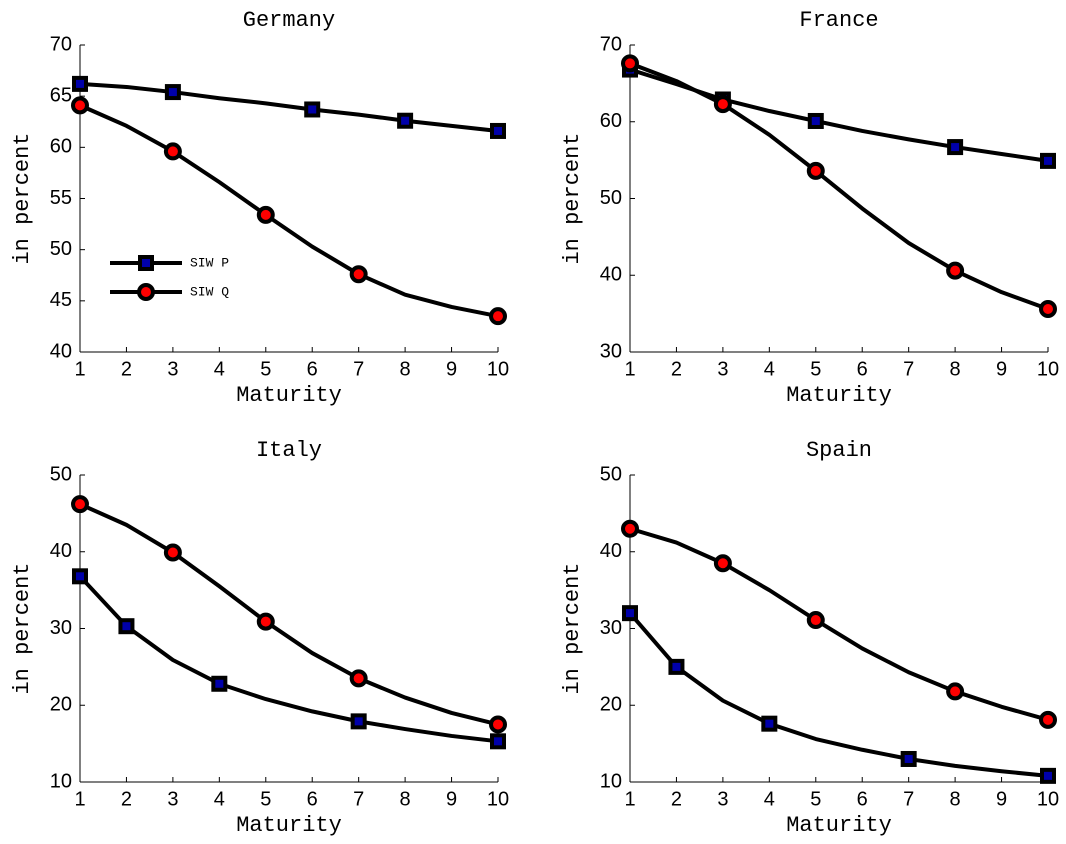 This screenshot has width=1066, height=844. What do you see at coordinates (289, 450) in the screenshot?
I see `chart-title: Italy` at bounding box center [289, 450].